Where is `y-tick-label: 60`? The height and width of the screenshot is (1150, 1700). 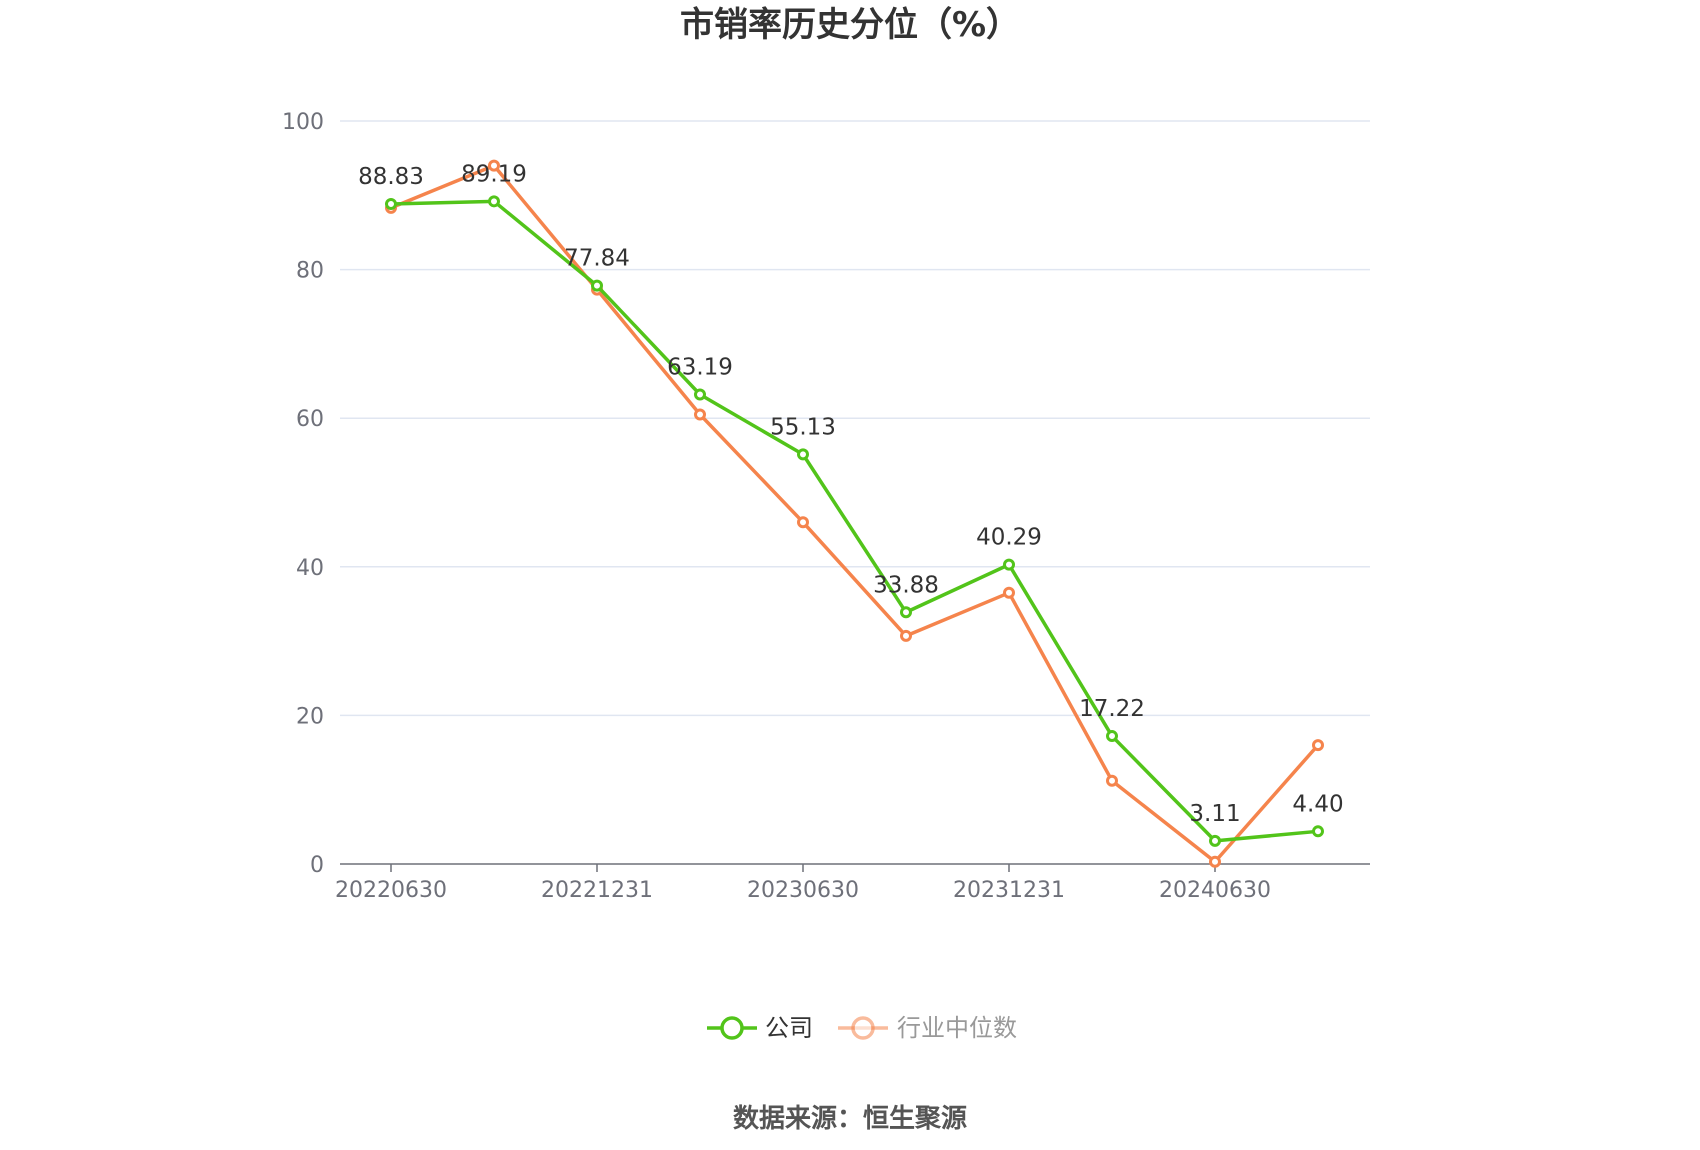 y-tick-label: 60 is located at coordinates (310, 419).